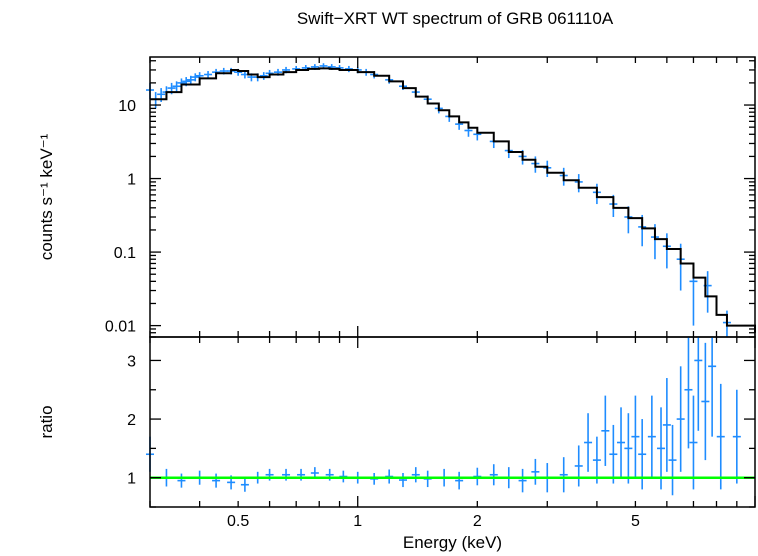 The image size is (758, 556). Describe the element at coordinates (455, 18) in the screenshot. I see `chart-title: Swift−XRT WT spectrum of GRB 061110A` at that location.